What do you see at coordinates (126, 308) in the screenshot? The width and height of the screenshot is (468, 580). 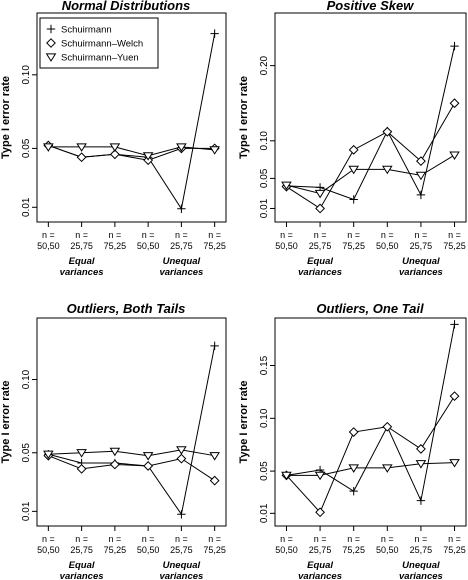 I see `panel-title: Outliers, Both Tails` at bounding box center [126, 308].